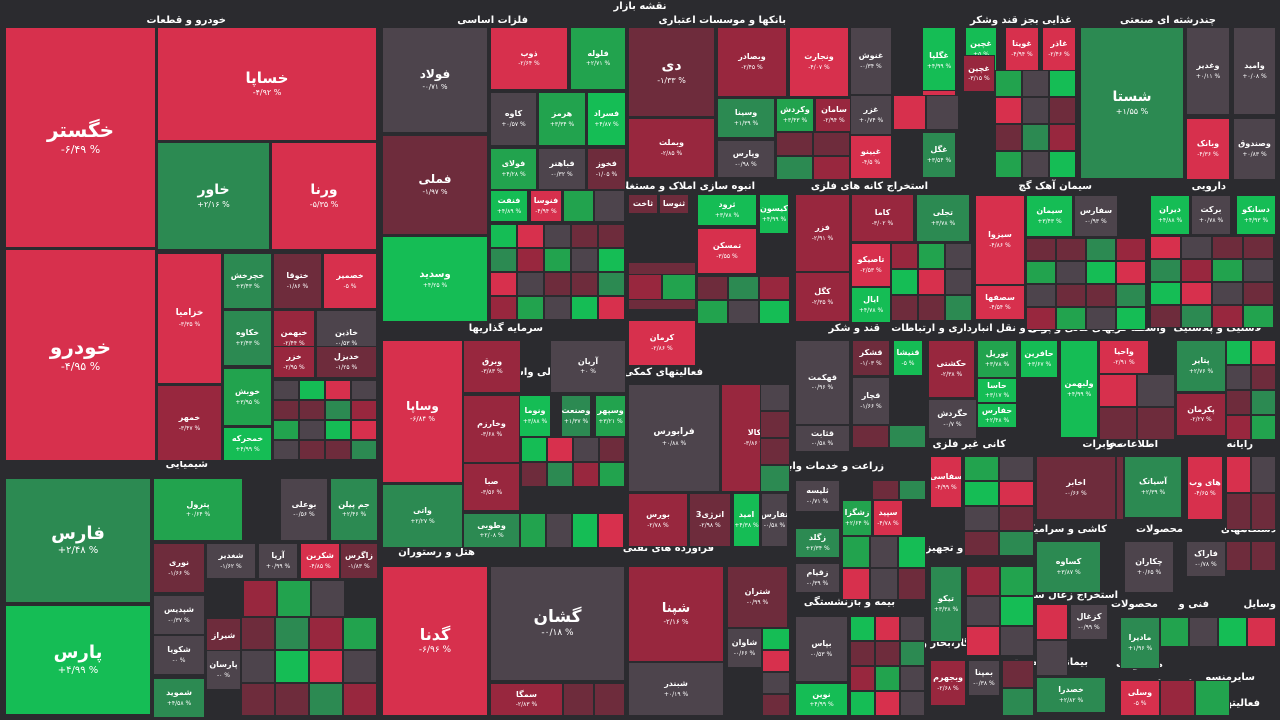 The width and height of the screenshot is (1280, 720). What do you see at coordinates (757, 597) in the screenshot?
I see `stock-tile: شتران -۰/۹۹ %` at bounding box center [757, 597].